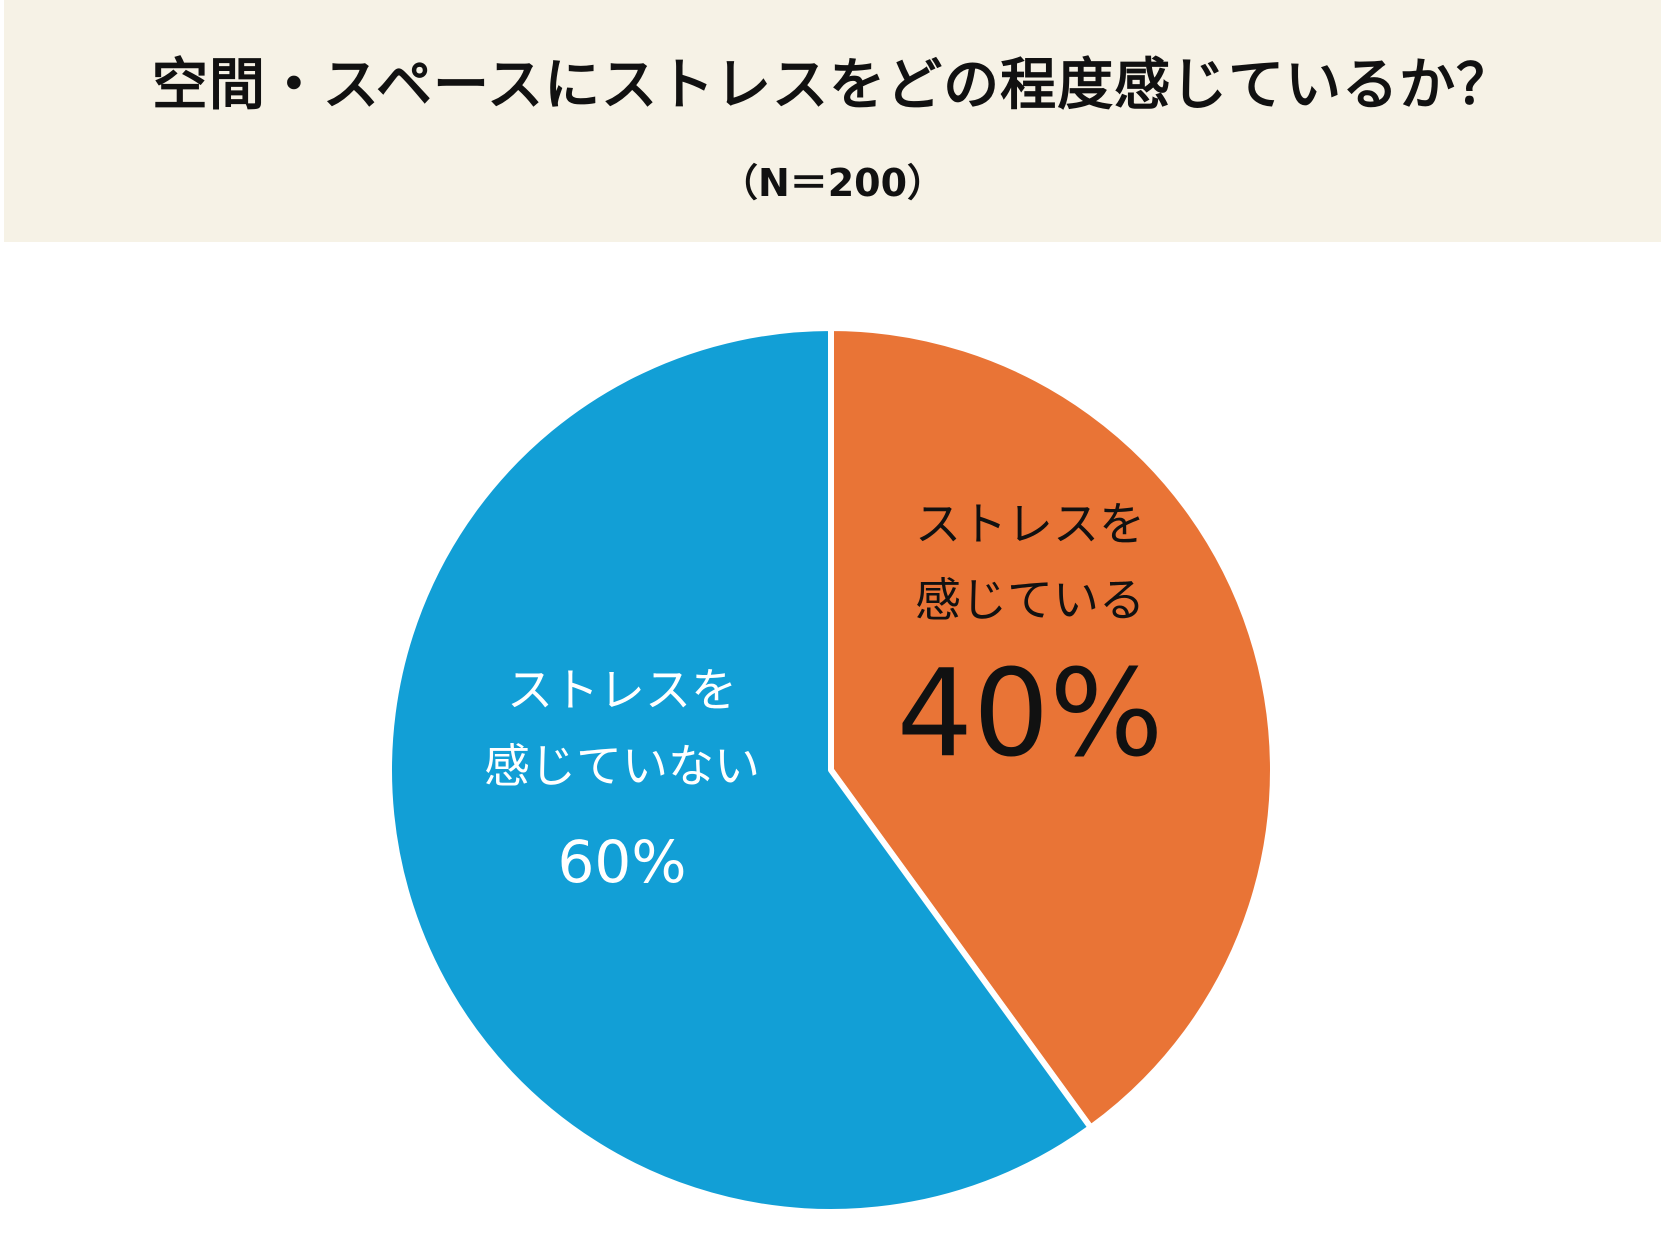  What do you see at coordinates (832, 183) in the screenshot?
I see `chart-subtitle: （N＝200）` at bounding box center [832, 183].